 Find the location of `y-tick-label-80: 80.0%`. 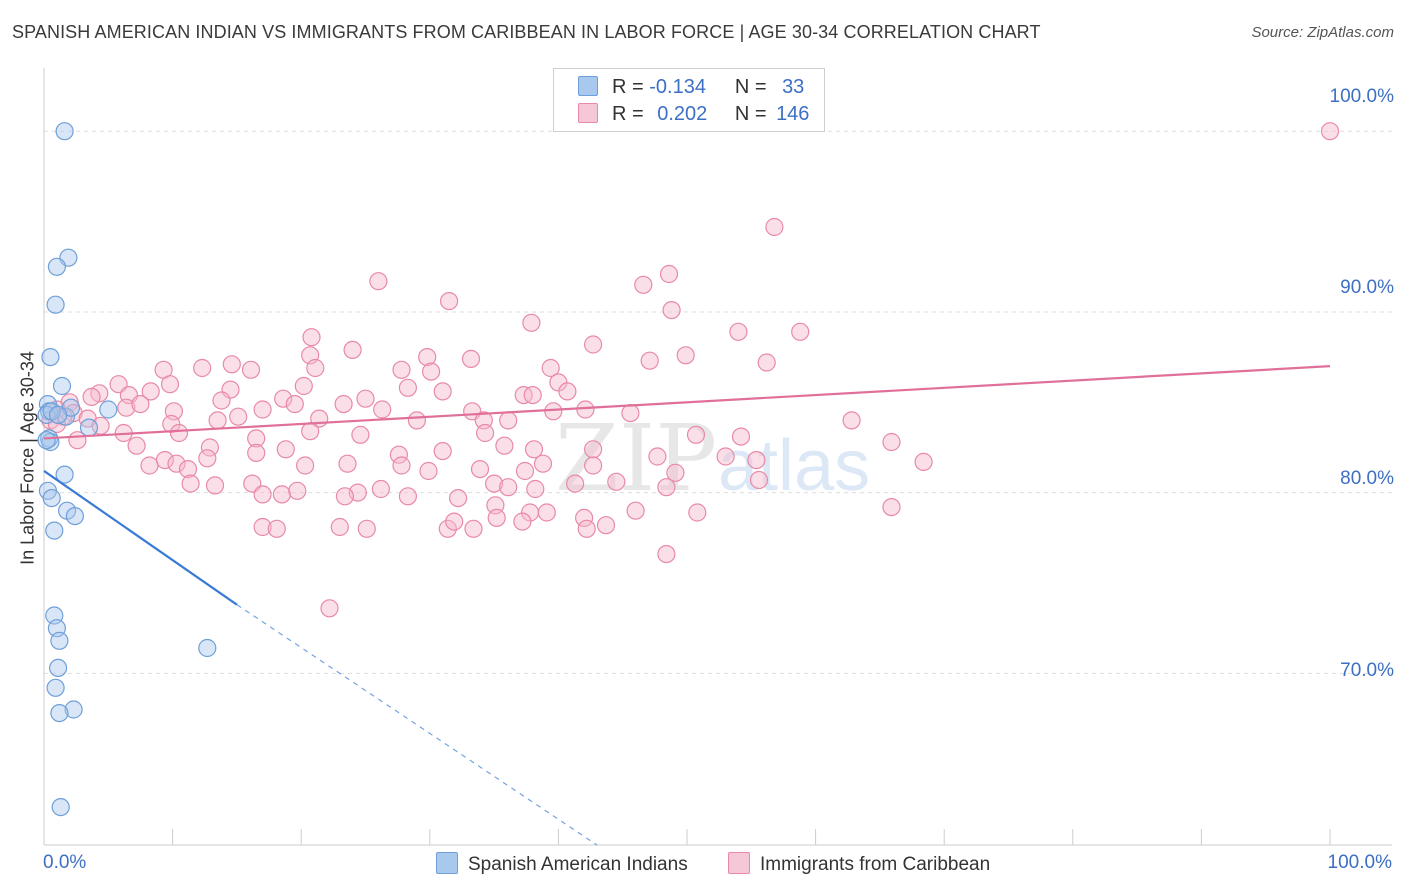

y-tick-label-80: 80.0% is located at coordinates (1367, 478).